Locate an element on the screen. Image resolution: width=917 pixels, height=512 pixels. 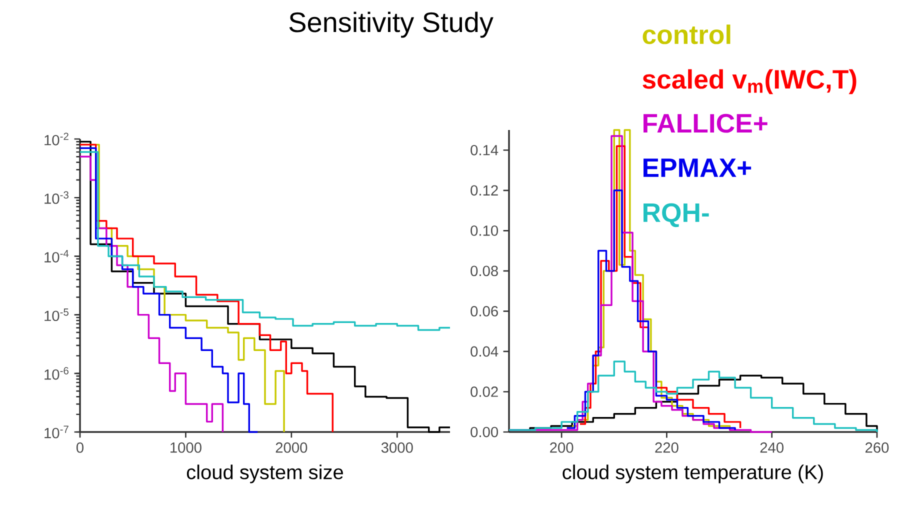
y-tick-label: 0.14 is located at coordinates (484, 150).